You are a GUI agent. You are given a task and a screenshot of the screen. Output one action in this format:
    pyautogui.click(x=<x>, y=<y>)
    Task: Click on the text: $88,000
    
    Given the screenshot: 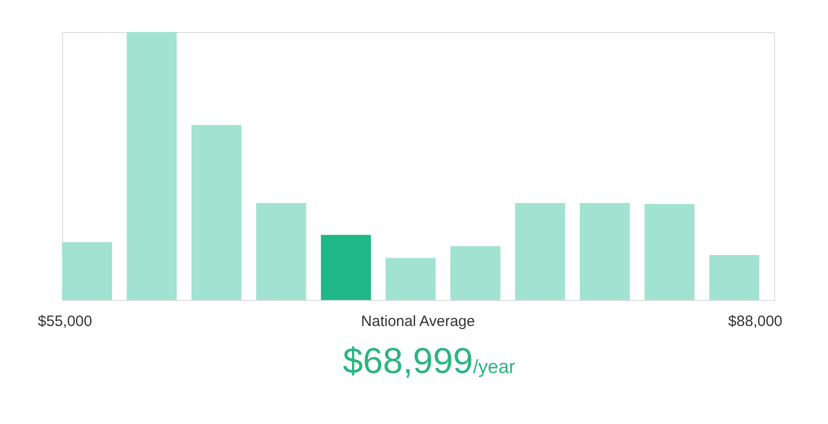 What is the action you would take?
    pyautogui.click(x=755, y=321)
    